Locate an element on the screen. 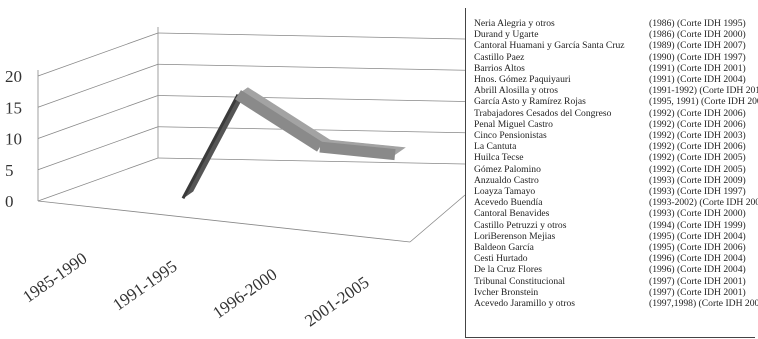  case-name: Castillo Petruzzi y otros is located at coordinates (520, 225).